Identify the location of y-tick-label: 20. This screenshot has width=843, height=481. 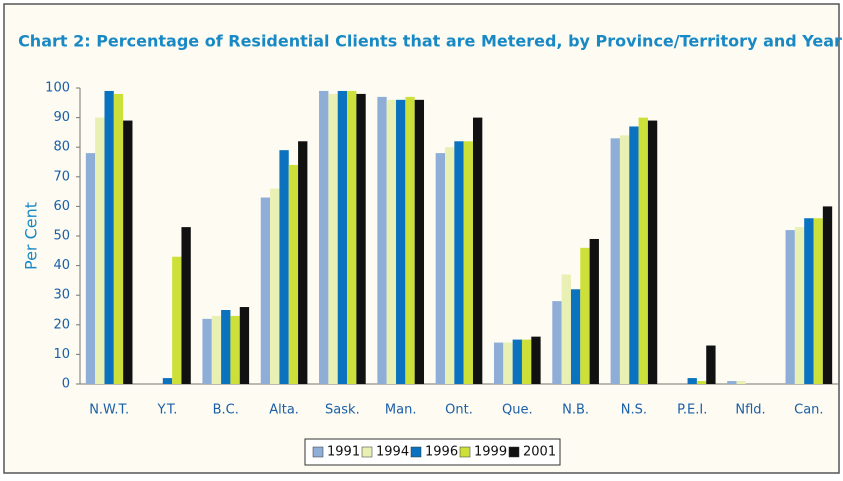
(61, 324).